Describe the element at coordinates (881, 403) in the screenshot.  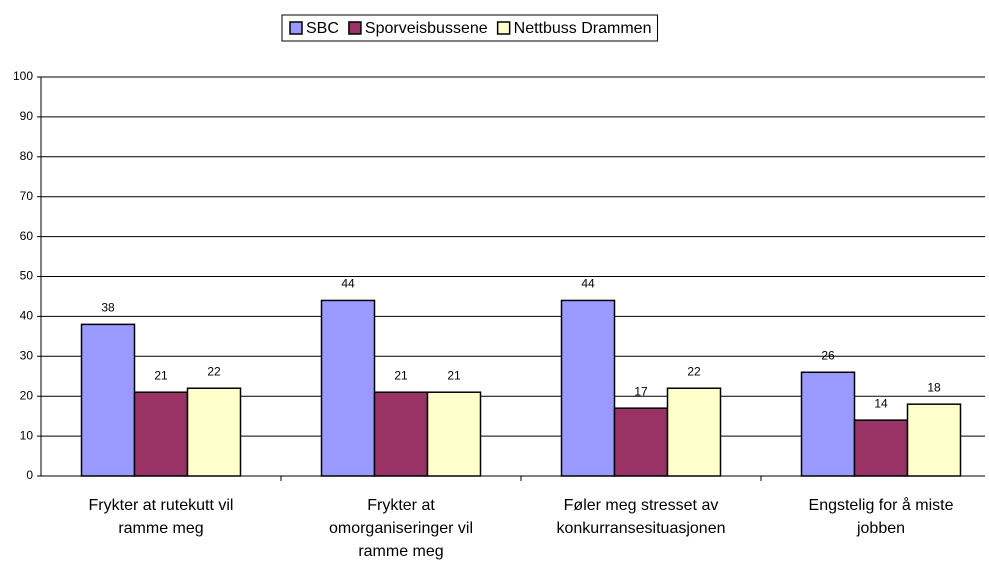
I see `data-label: 14` at that location.